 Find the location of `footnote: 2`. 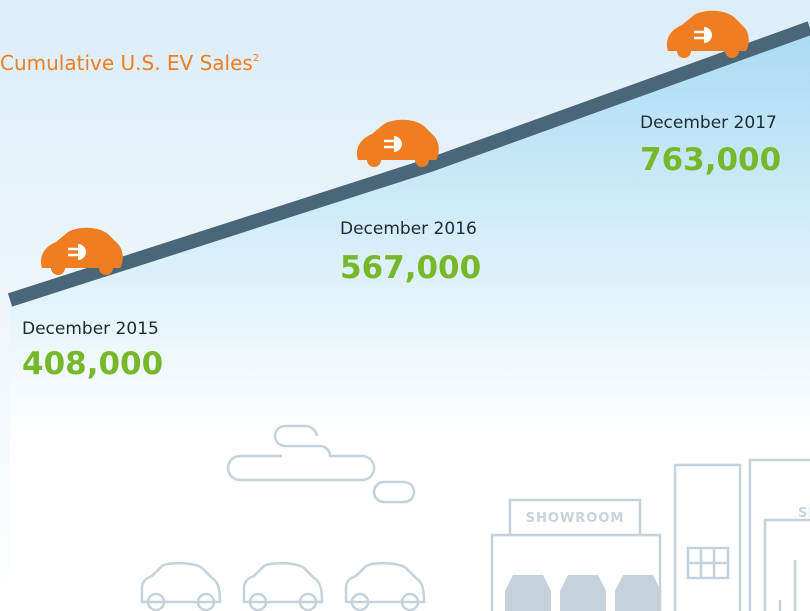

footnote: 2 is located at coordinates (256, 58).